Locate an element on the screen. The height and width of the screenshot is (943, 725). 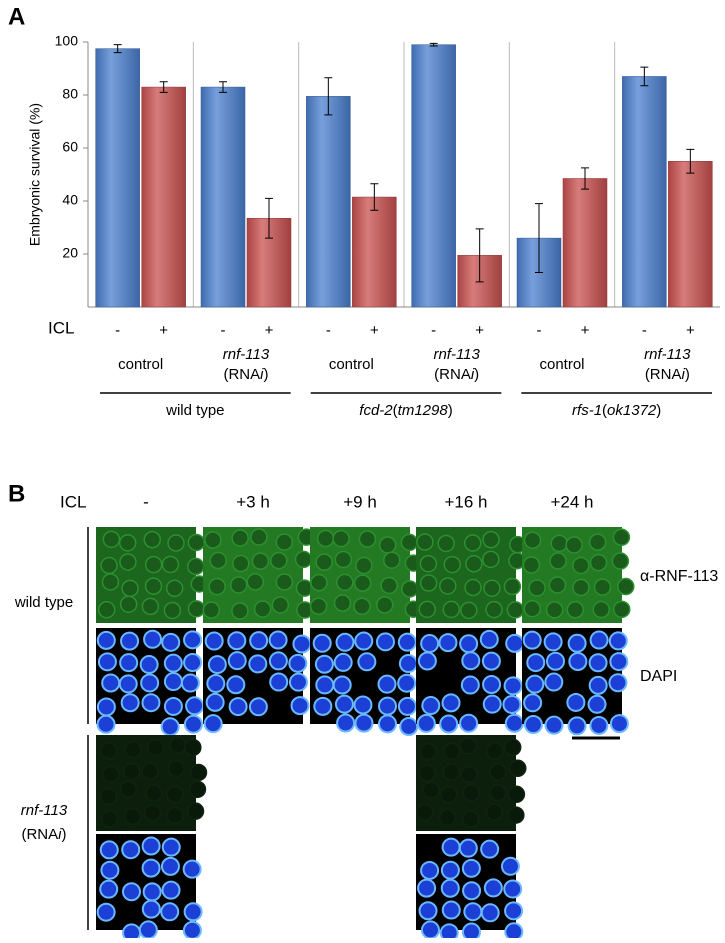
genotype-label: wild type is located at coordinates (194, 410).